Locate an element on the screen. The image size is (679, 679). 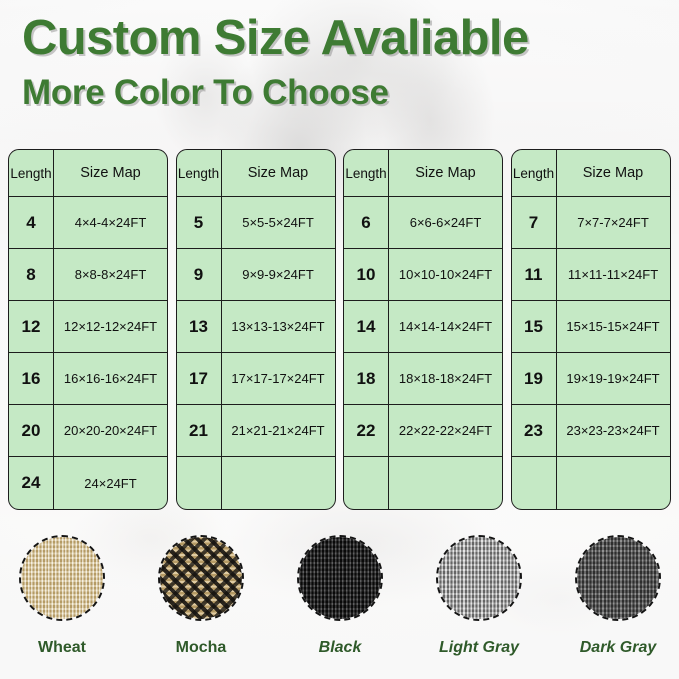
cell-length: 17 is located at coordinates (199, 378).